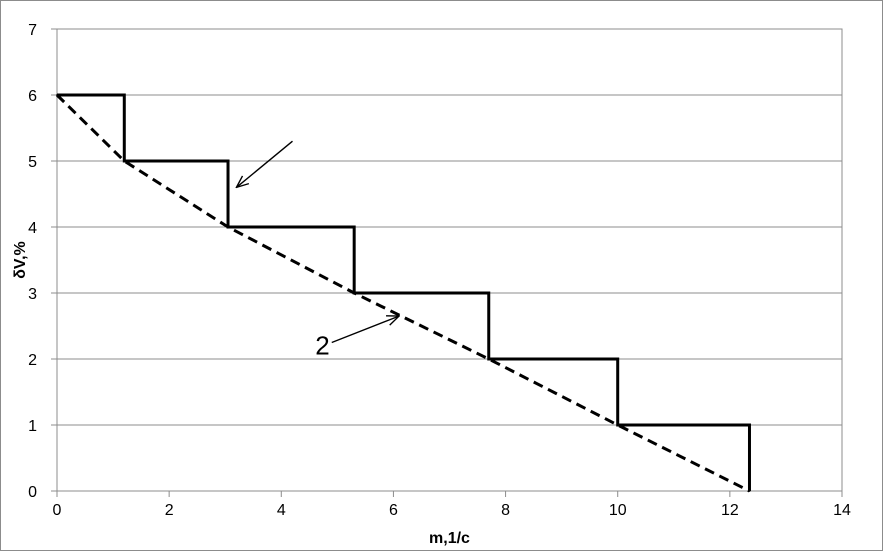 The height and width of the screenshot is (551, 883). I want to click on annotations: 2, so click(317, 250).